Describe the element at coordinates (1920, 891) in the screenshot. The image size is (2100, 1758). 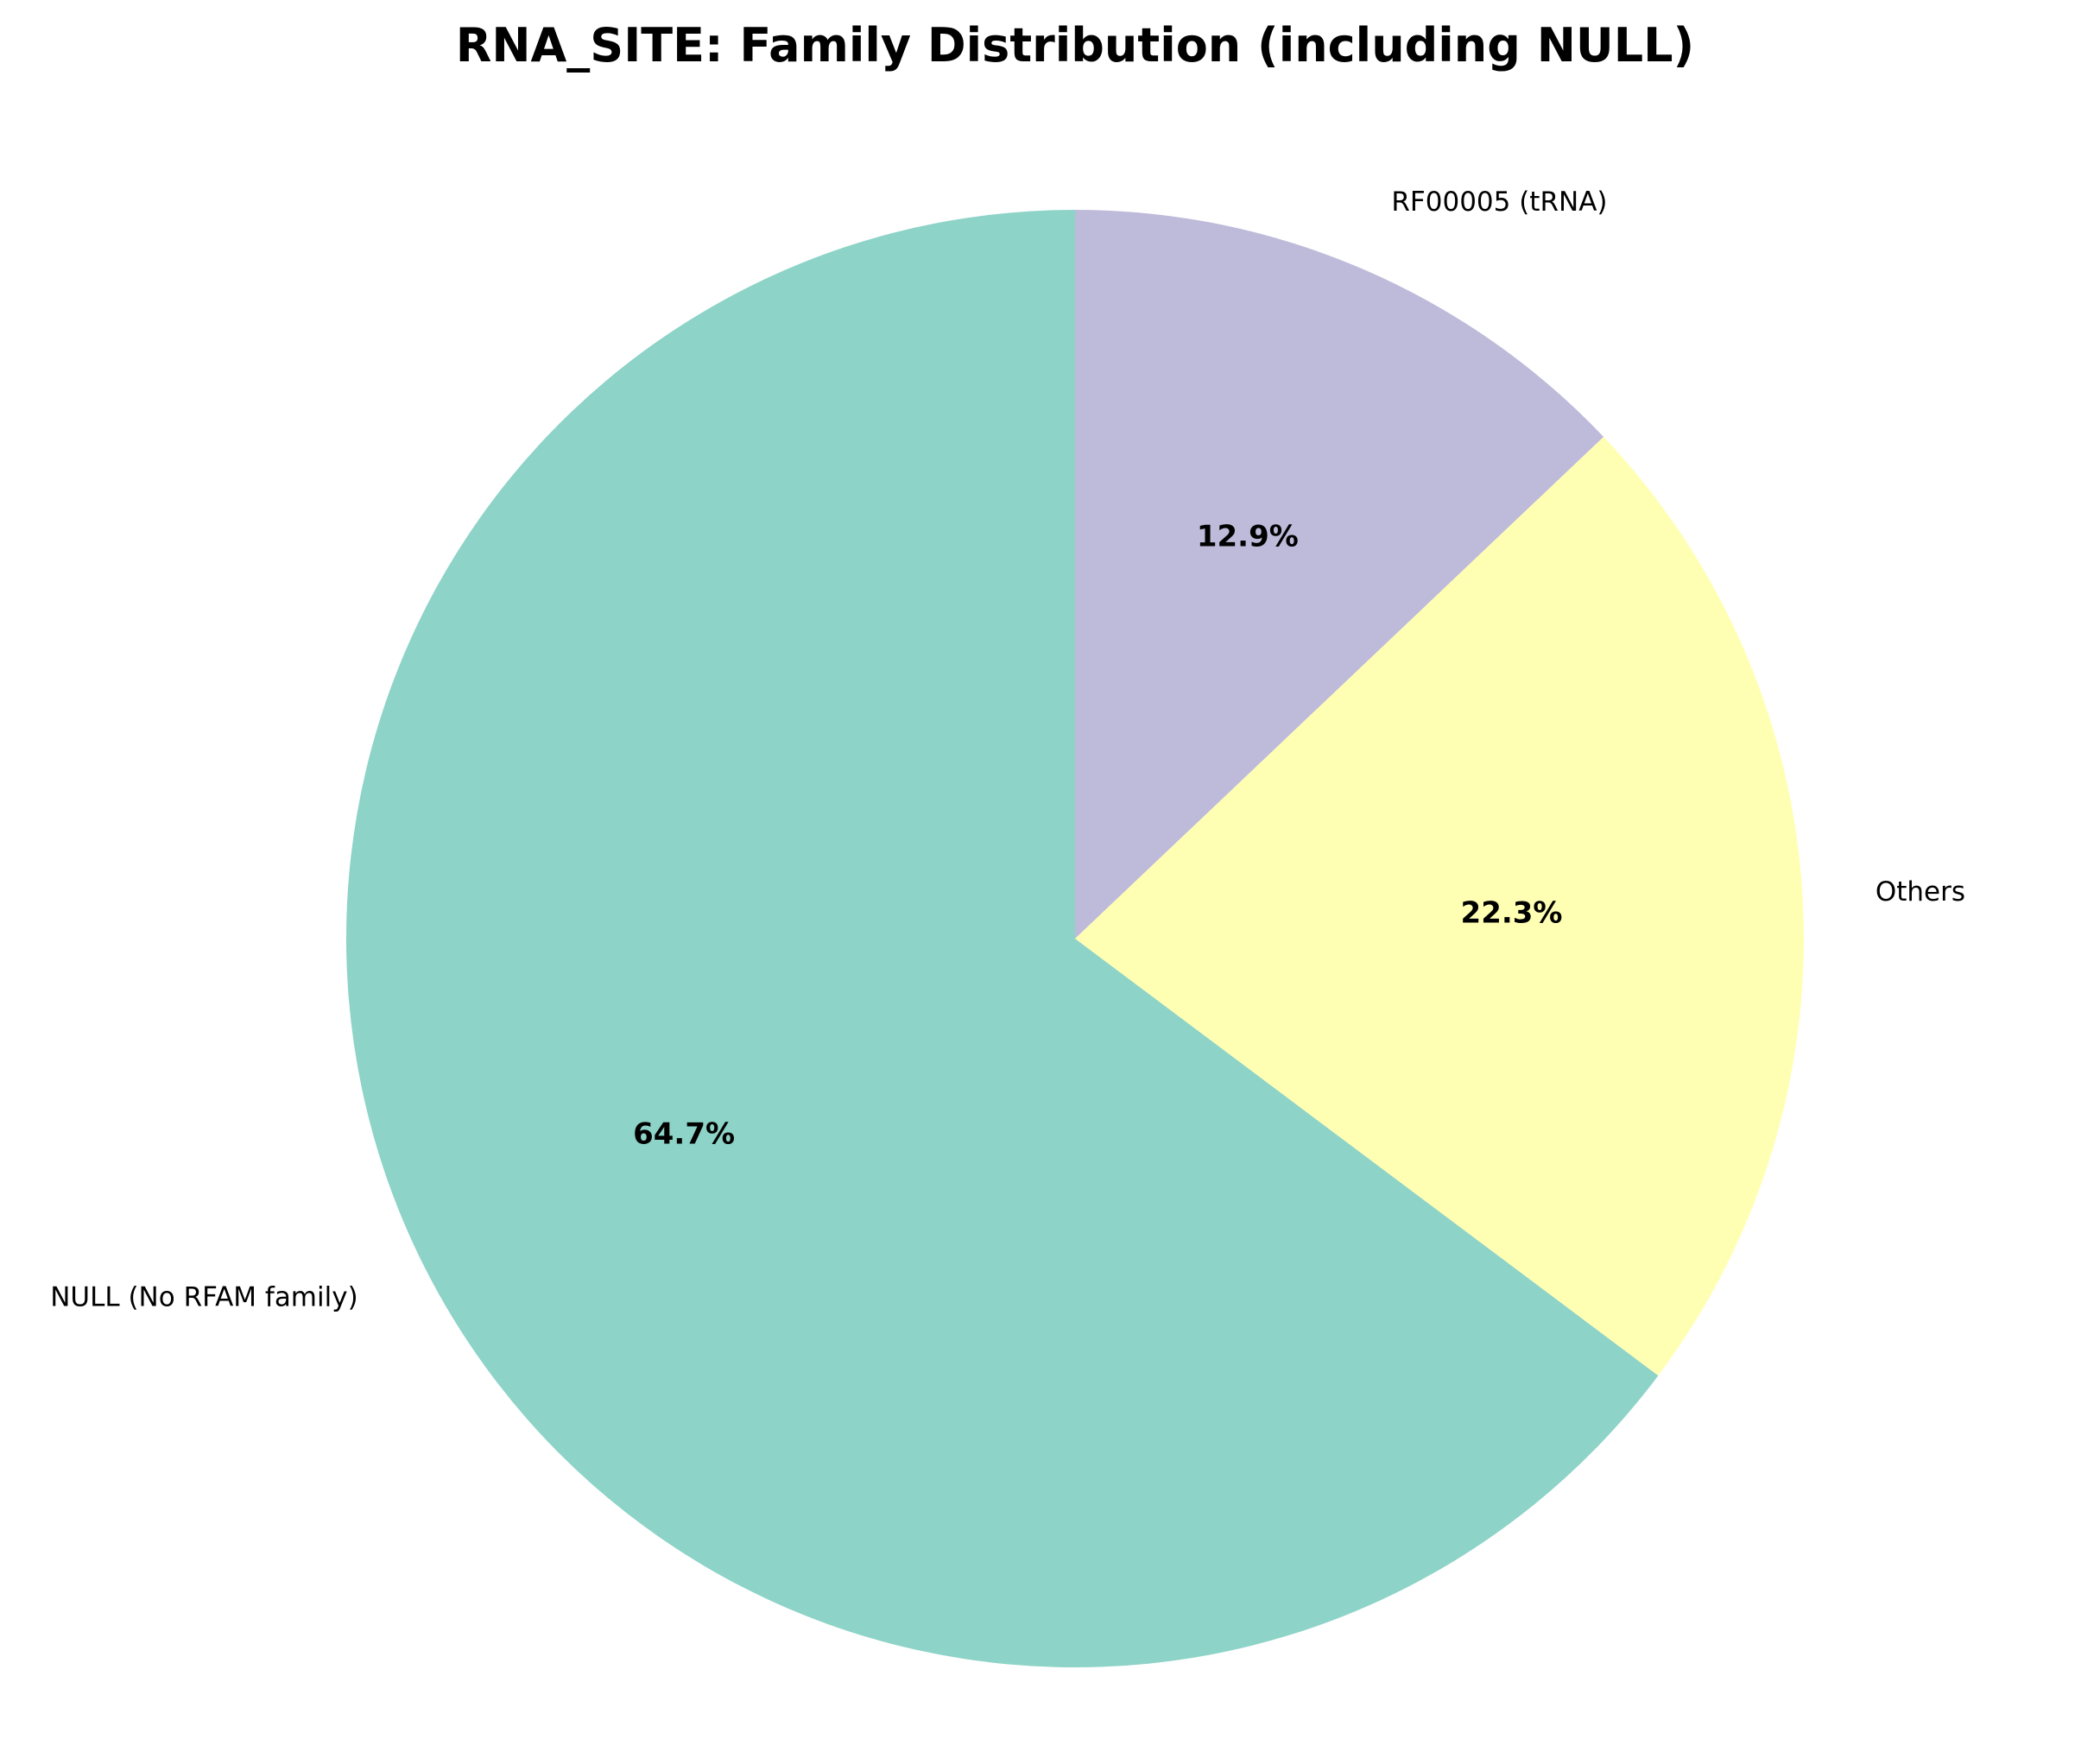
I see `slice-label-others: Others` at that location.